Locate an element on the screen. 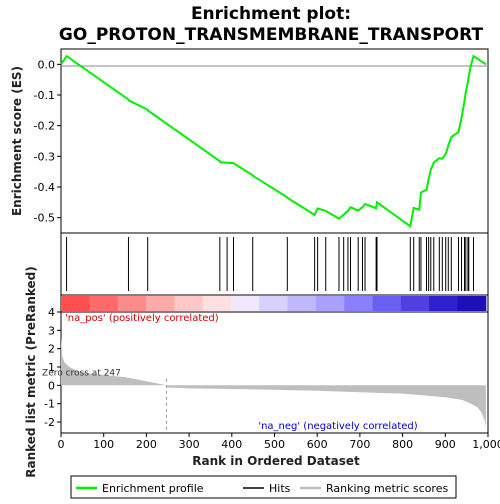  metric-tick-label: 2 is located at coordinates (51, 349).